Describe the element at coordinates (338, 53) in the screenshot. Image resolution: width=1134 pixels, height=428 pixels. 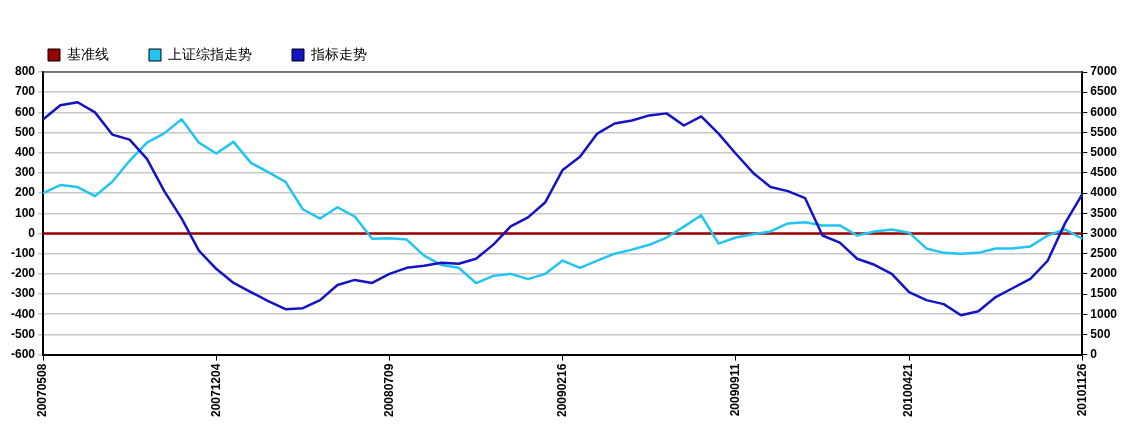
I see `legend-label: 指标走势` at that location.